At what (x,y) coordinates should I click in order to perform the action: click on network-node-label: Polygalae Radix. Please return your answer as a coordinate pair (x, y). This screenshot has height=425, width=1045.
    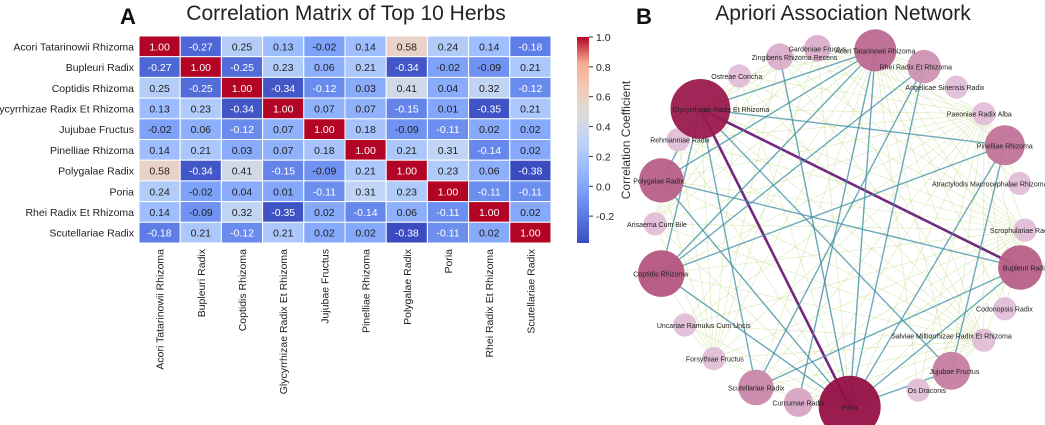
    Looking at the image, I should click on (658, 181).